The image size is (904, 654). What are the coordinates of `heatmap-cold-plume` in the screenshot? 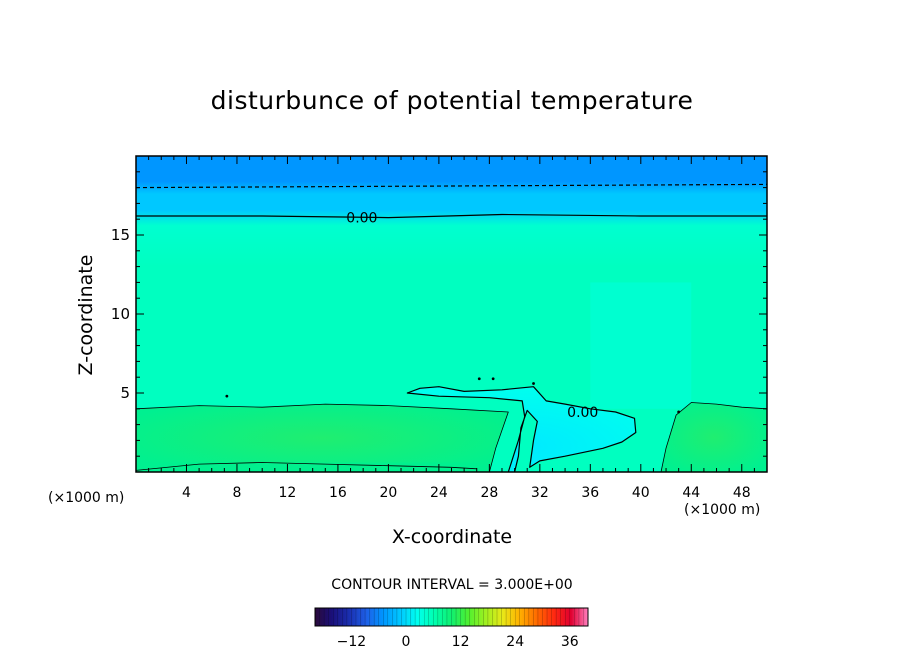 It's located at (521, 429).